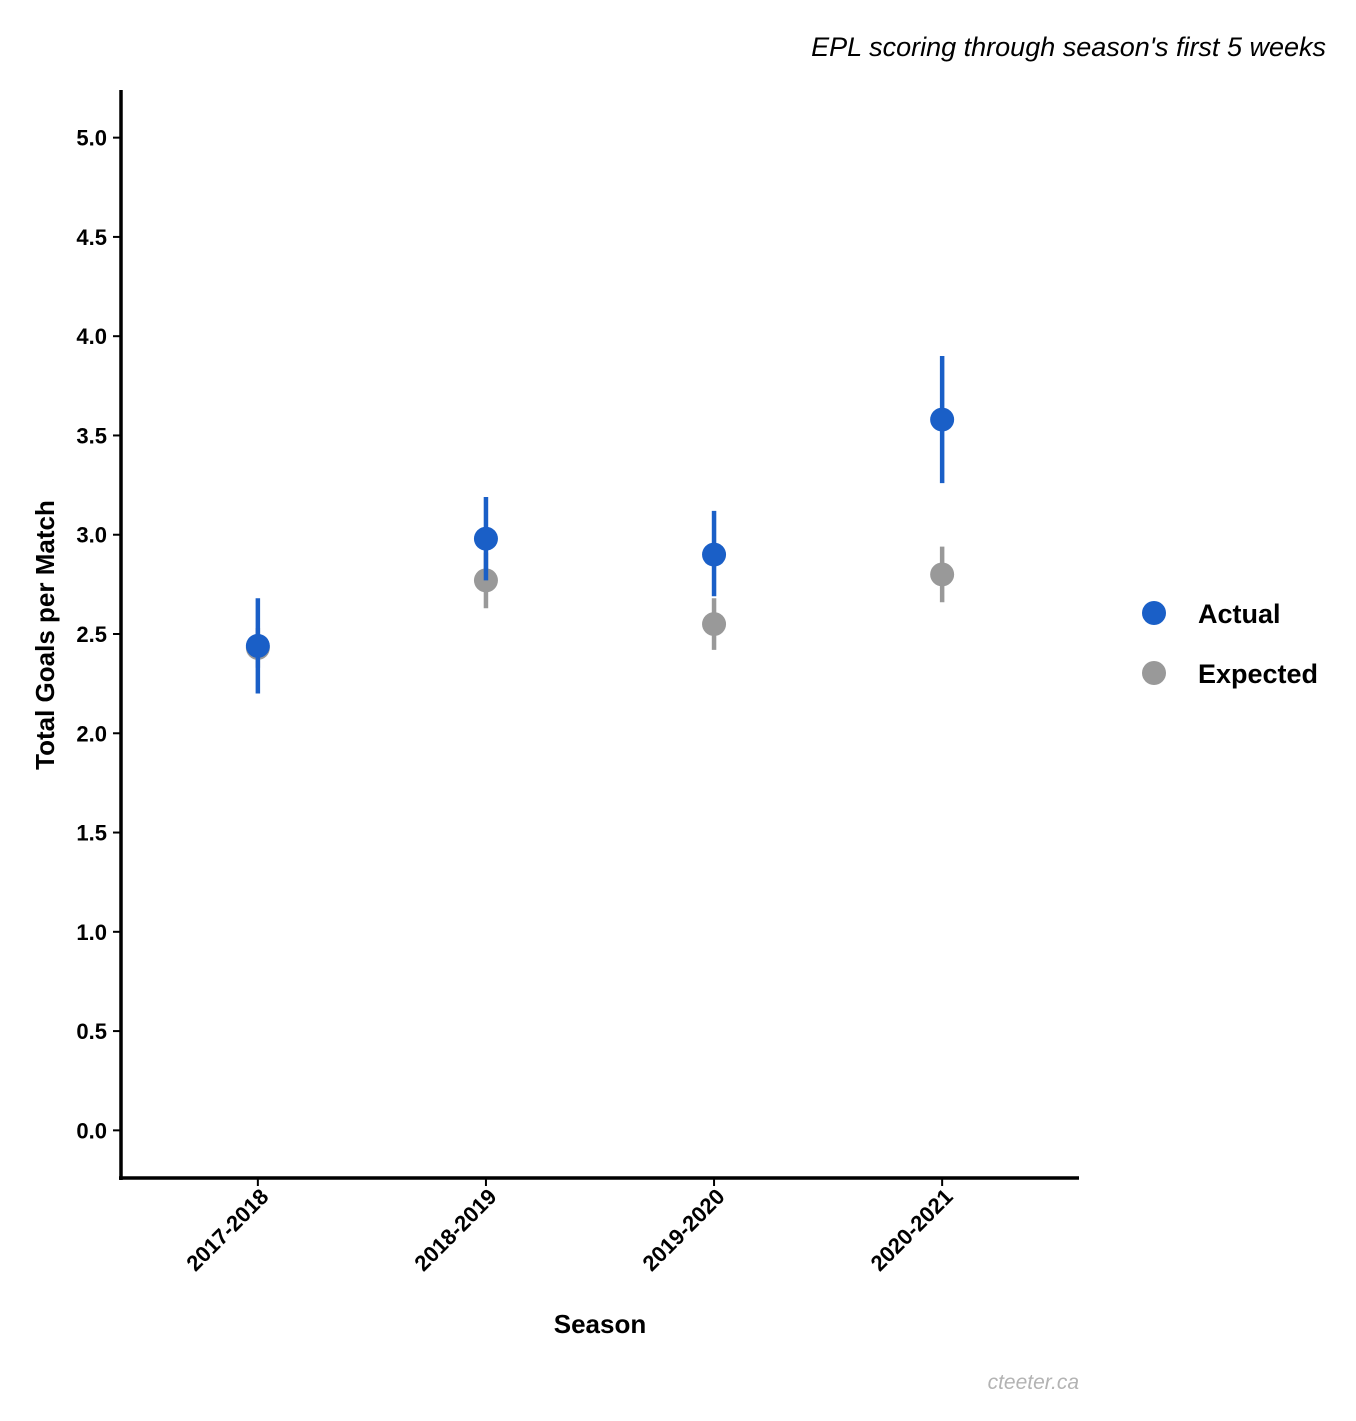  I want to click on x-tick-label: 2019-2020, so click(684, 1230).